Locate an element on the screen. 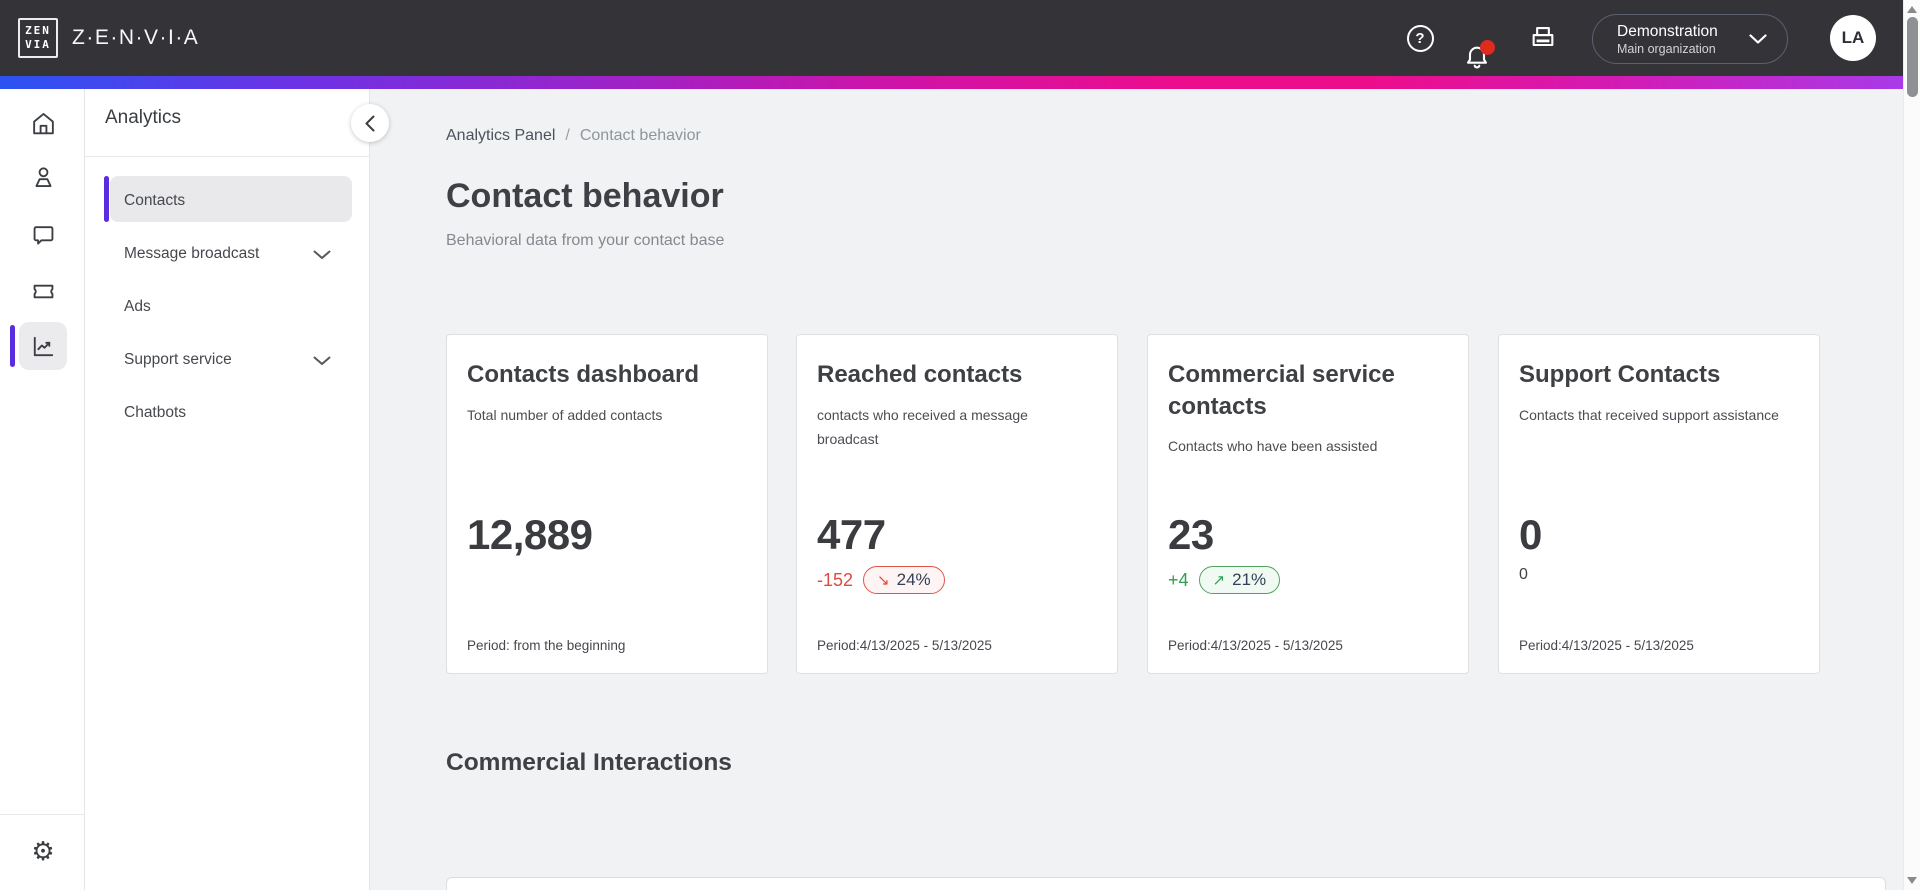  zenvia-logo-icon: ZEN VIA is located at coordinates (38, 38).